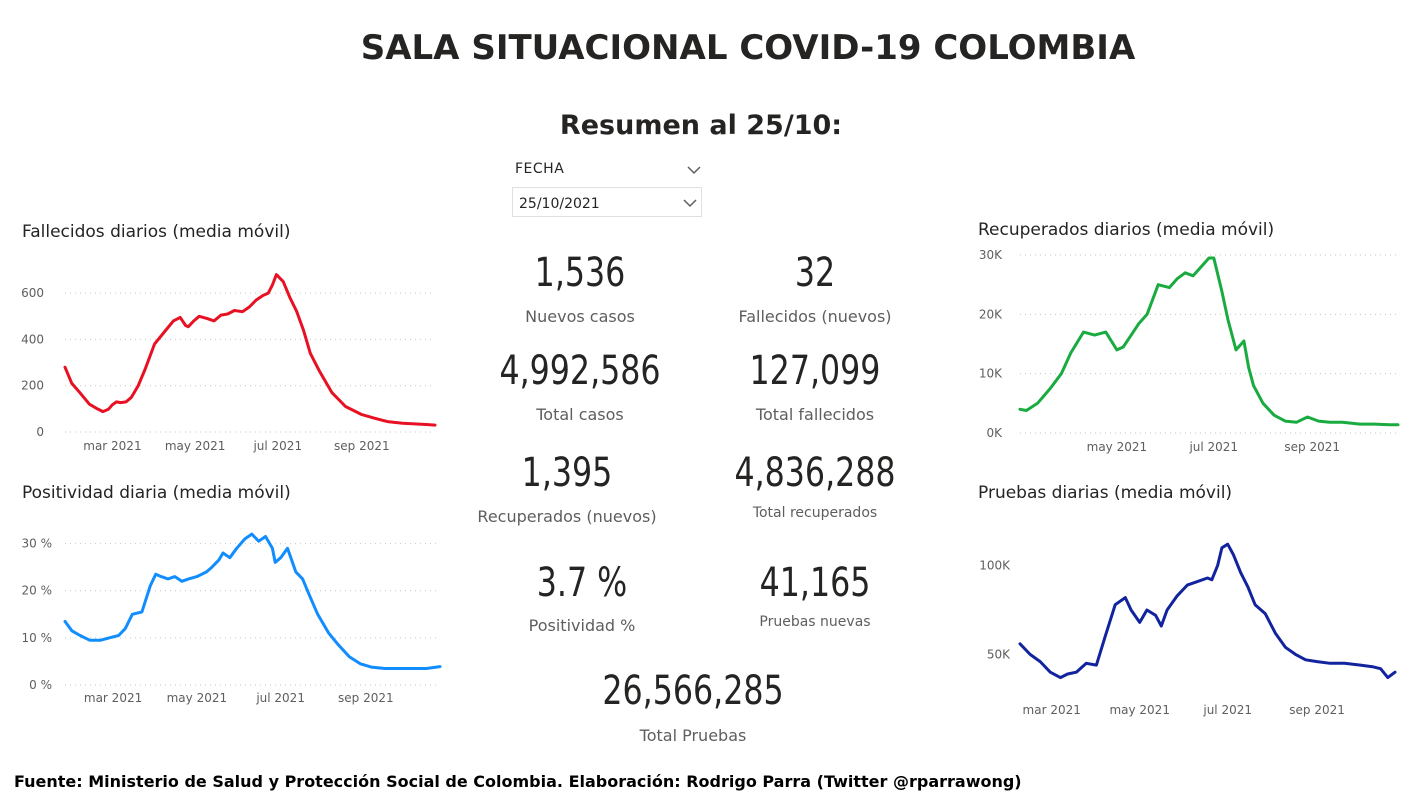  I want to click on chart-title-pruebas: Pruebas diarias (media móvil), so click(1105, 493).